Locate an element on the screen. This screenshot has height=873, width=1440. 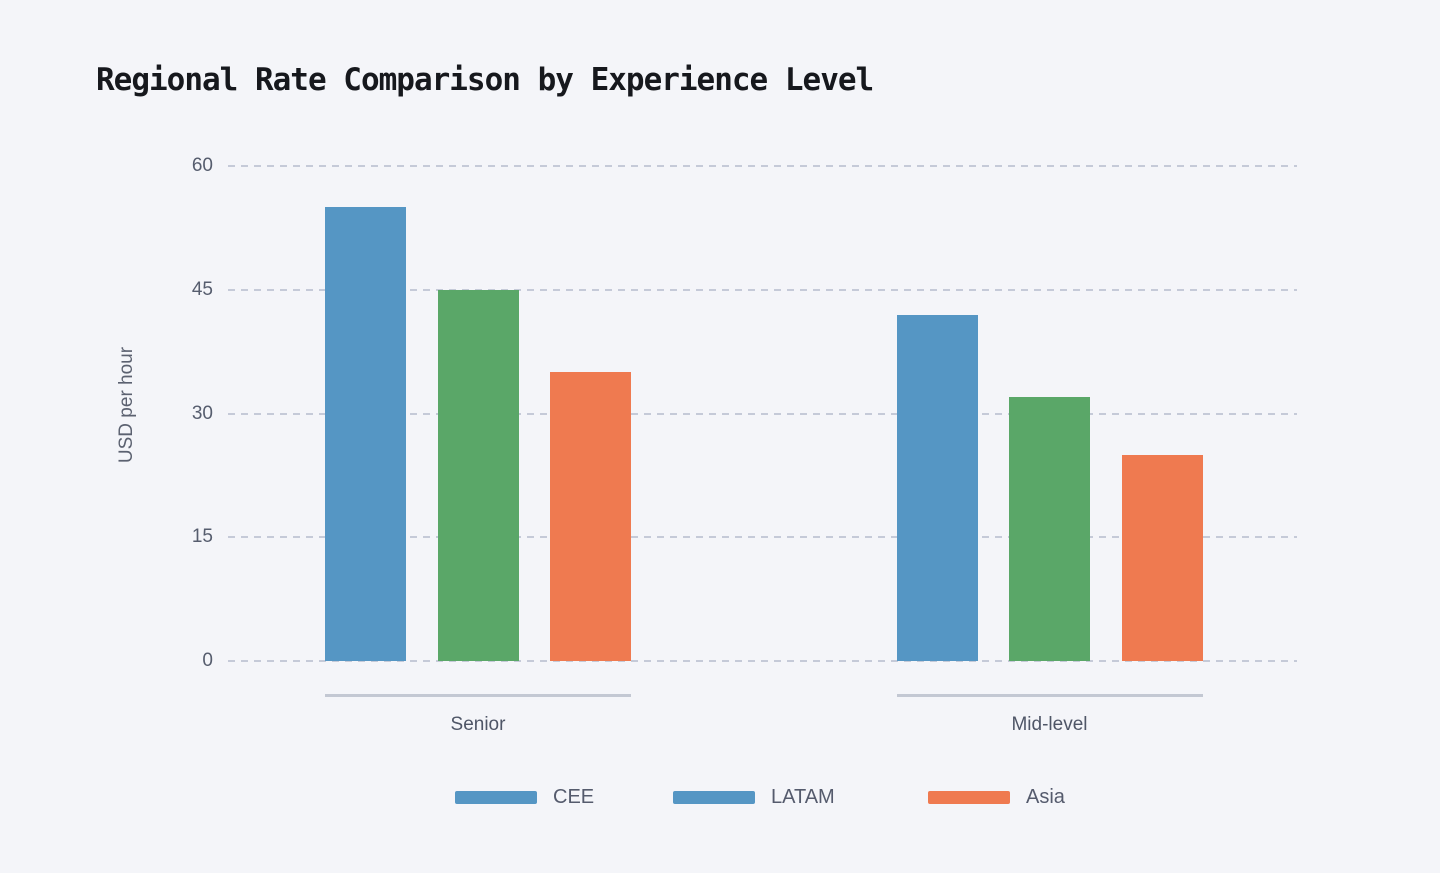
bar-asia-mid-level is located at coordinates (1162, 557).